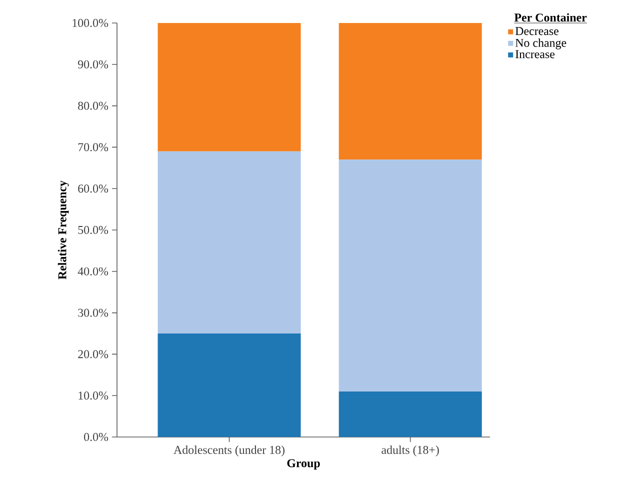 The width and height of the screenshot is (636, 481). Describe the element at coordinates (303, 464) in the screenshot. I see `x-axis-title: Group` at that location.